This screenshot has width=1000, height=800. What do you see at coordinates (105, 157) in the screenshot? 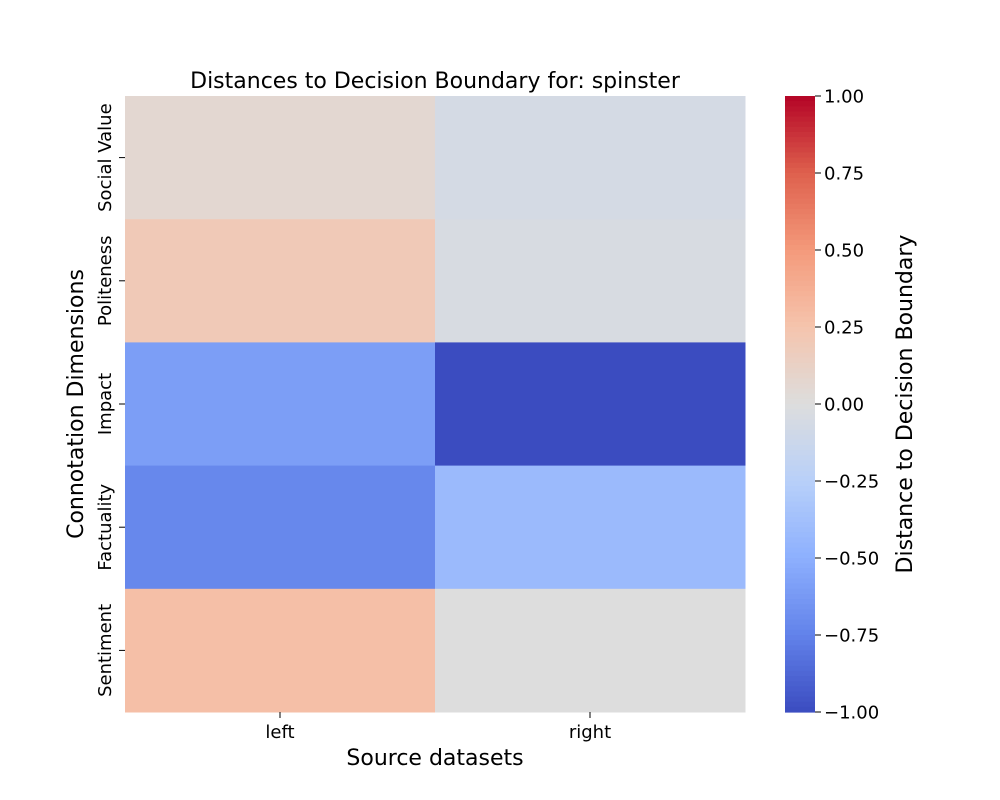
I see `y-tick-label: Social Value` at bounding box center [105, 157].